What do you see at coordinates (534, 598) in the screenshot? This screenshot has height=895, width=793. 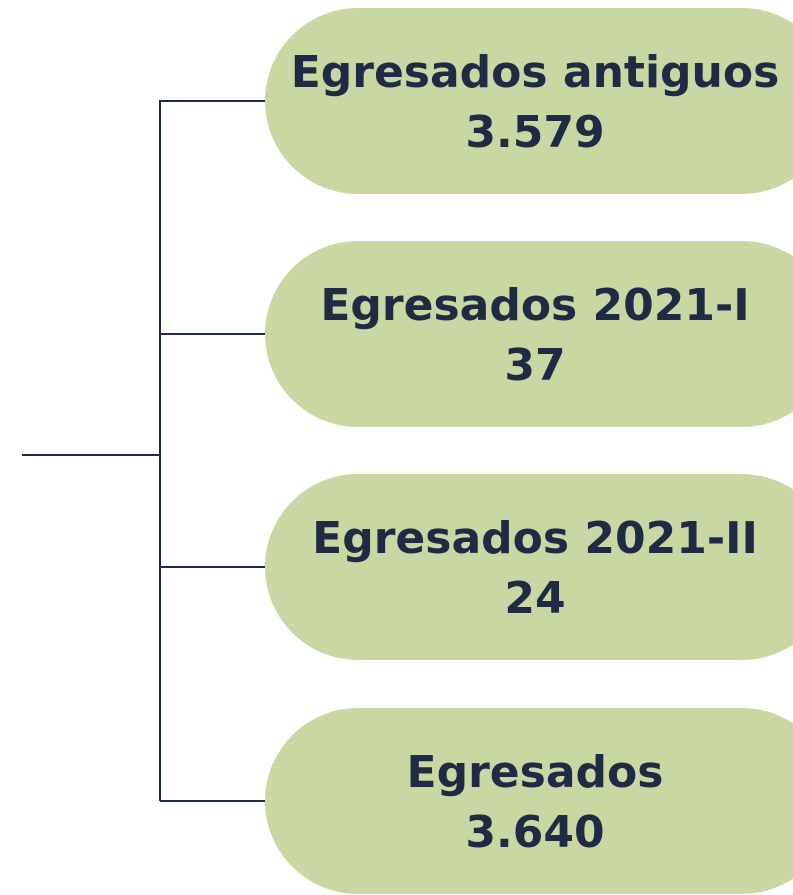 I see `node-value: 24` at bounding box center [534, 598].